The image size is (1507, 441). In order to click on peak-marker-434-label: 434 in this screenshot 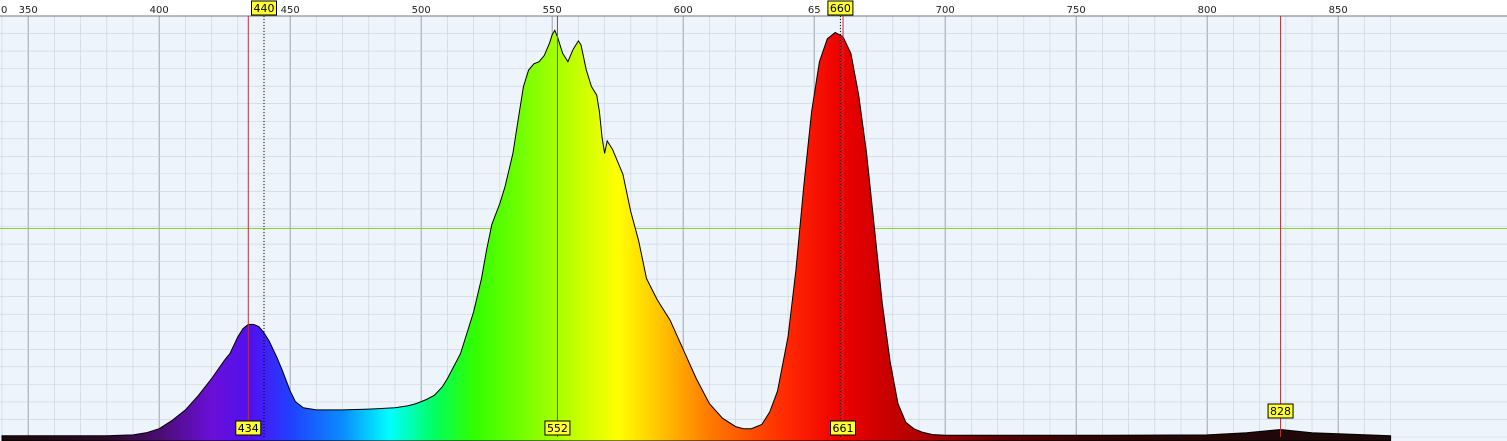, I will do `click(248, 428)`.